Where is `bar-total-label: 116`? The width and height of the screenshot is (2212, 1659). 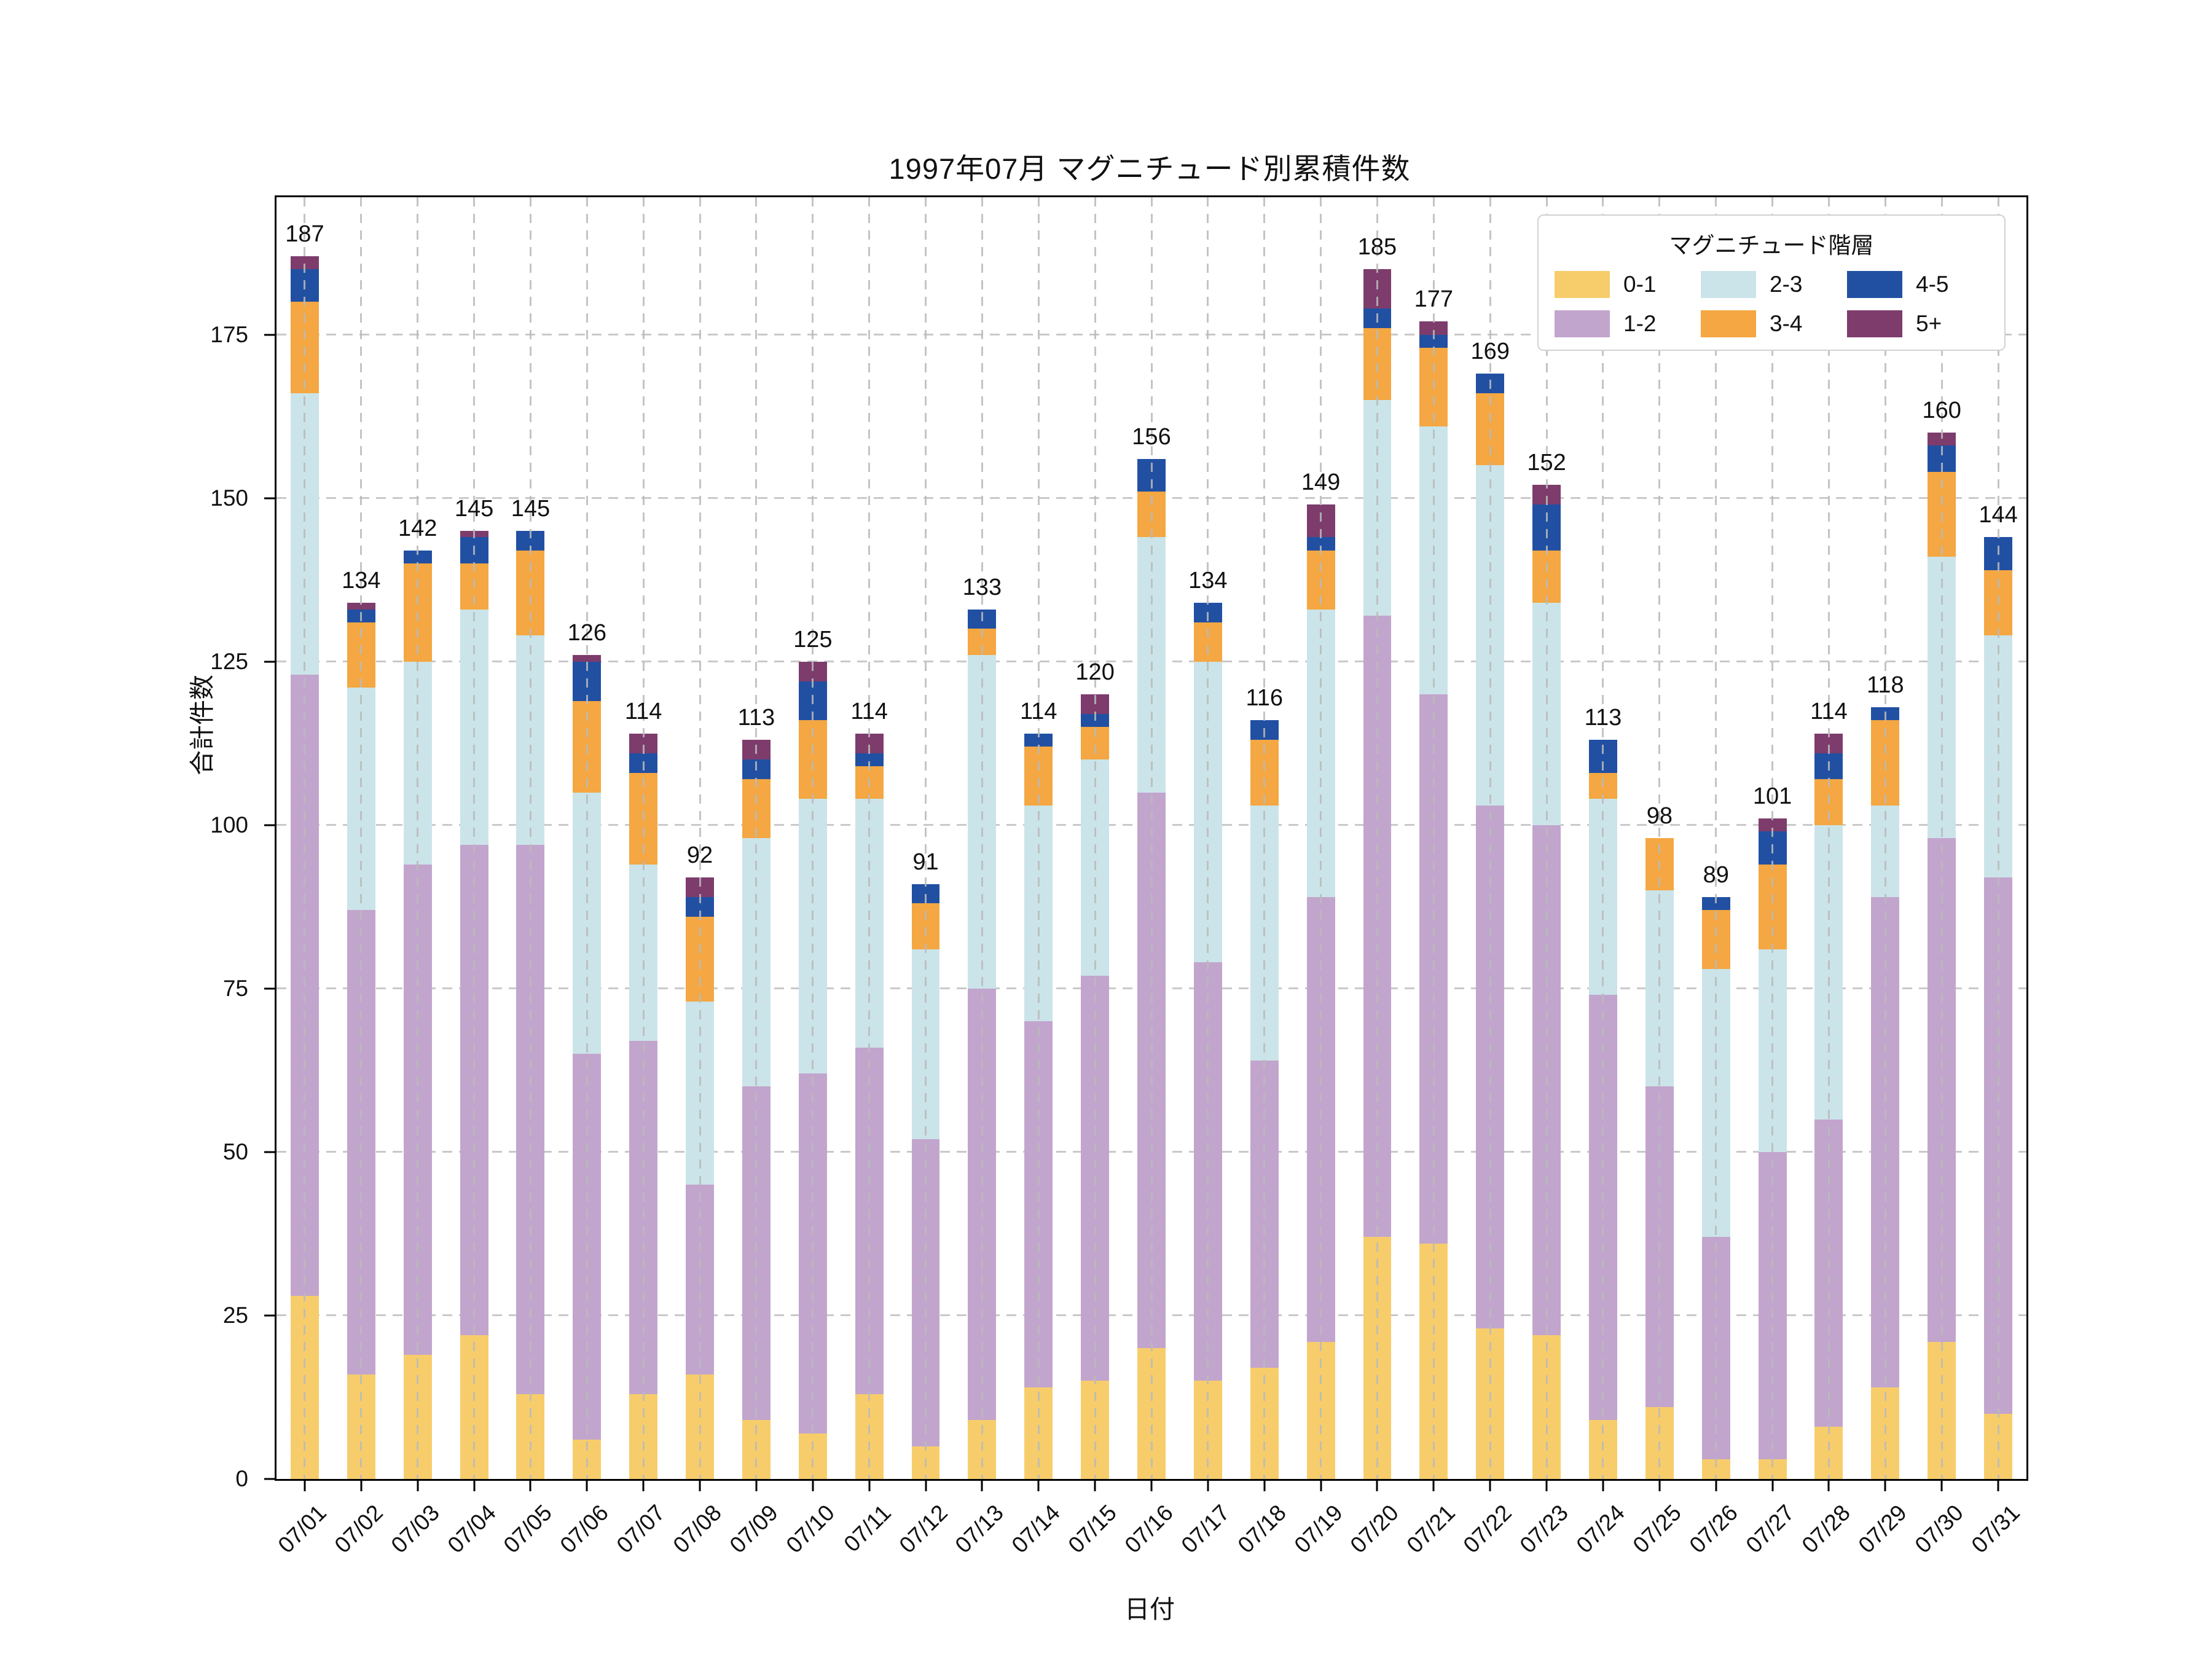
bar-total-label: 116 is located at coordinates (1264, 698).